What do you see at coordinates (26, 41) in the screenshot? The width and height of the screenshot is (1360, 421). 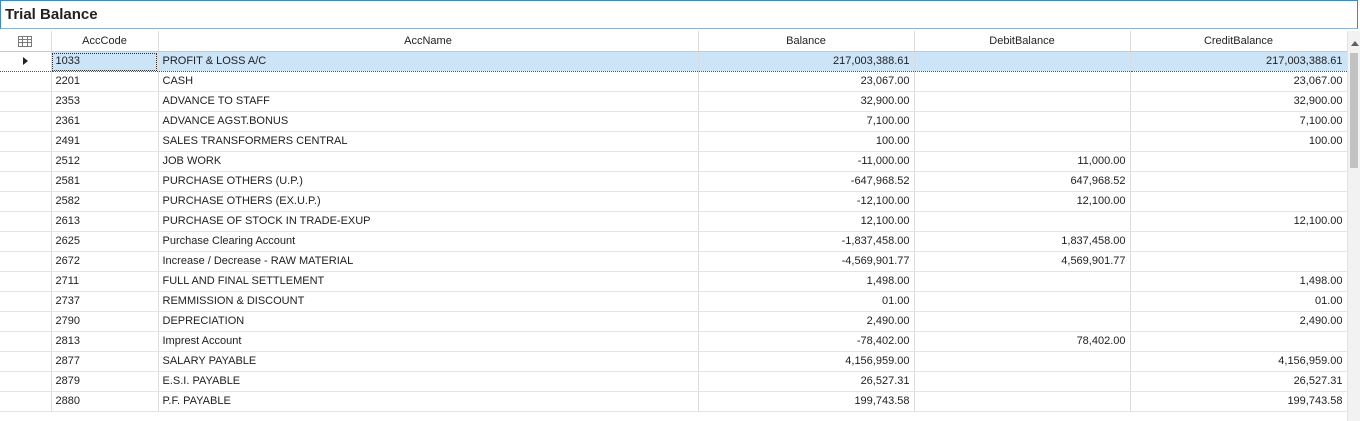 I see `column-chooser-button` at bounding box center [26, 41].